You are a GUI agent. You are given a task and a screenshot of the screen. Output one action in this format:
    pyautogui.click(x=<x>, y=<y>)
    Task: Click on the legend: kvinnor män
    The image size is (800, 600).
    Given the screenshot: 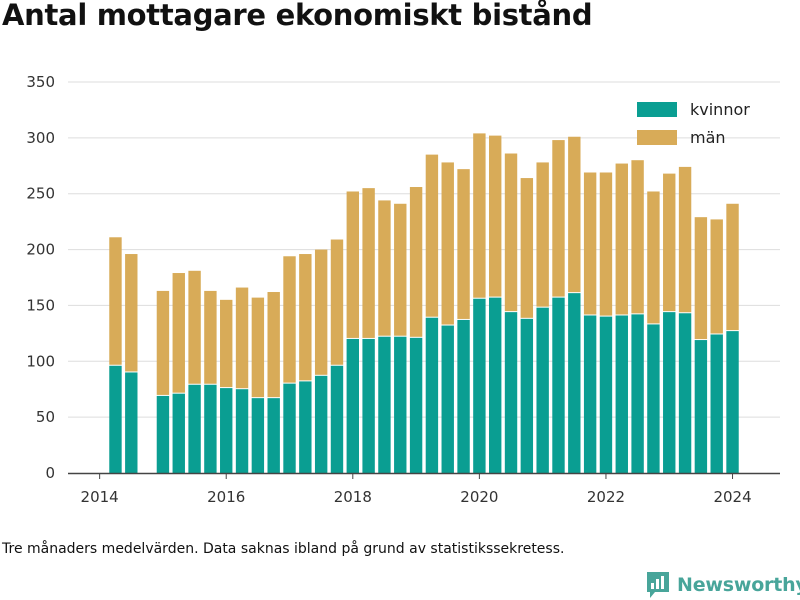 What is the action you would take?
    pyautogui.click(x=693, y=123)
    